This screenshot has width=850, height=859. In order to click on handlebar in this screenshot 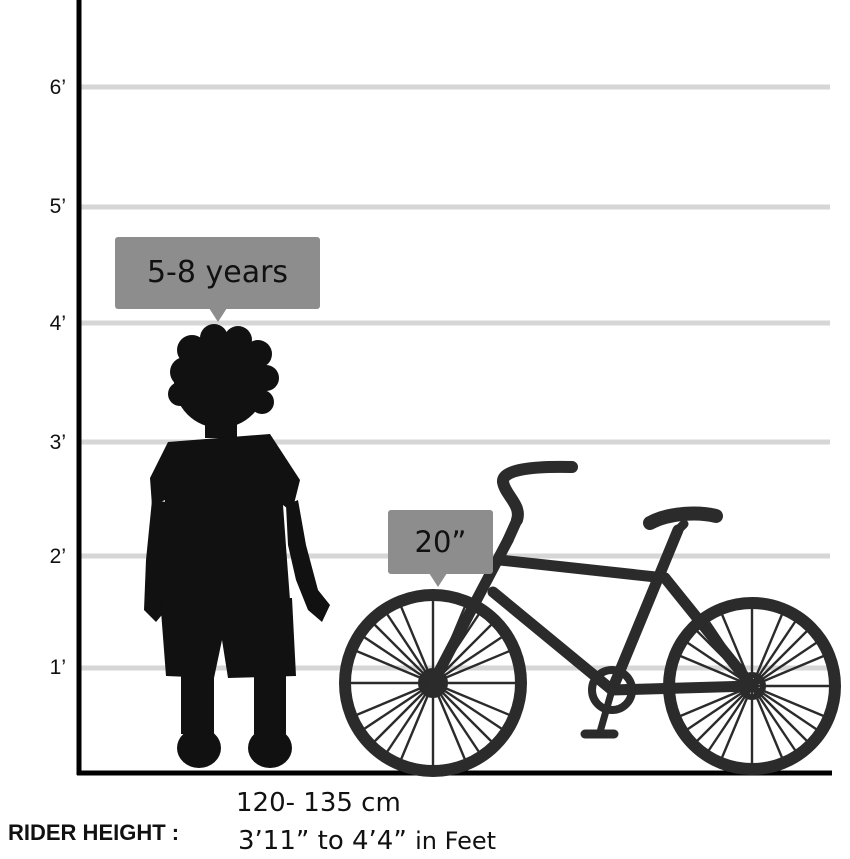, I will do `click(537, 493)`.